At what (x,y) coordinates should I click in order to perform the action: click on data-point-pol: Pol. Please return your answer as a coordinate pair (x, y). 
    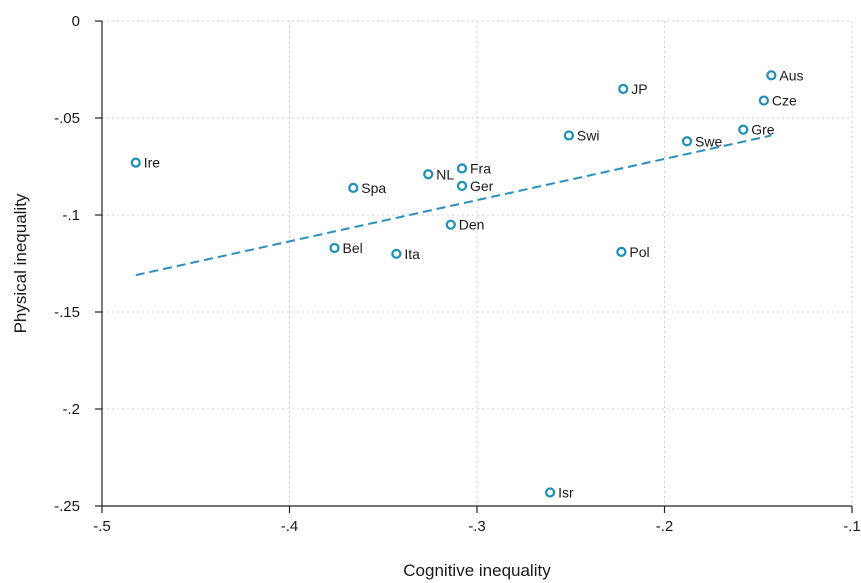
    Looking at the image, I should click on (633, 252).